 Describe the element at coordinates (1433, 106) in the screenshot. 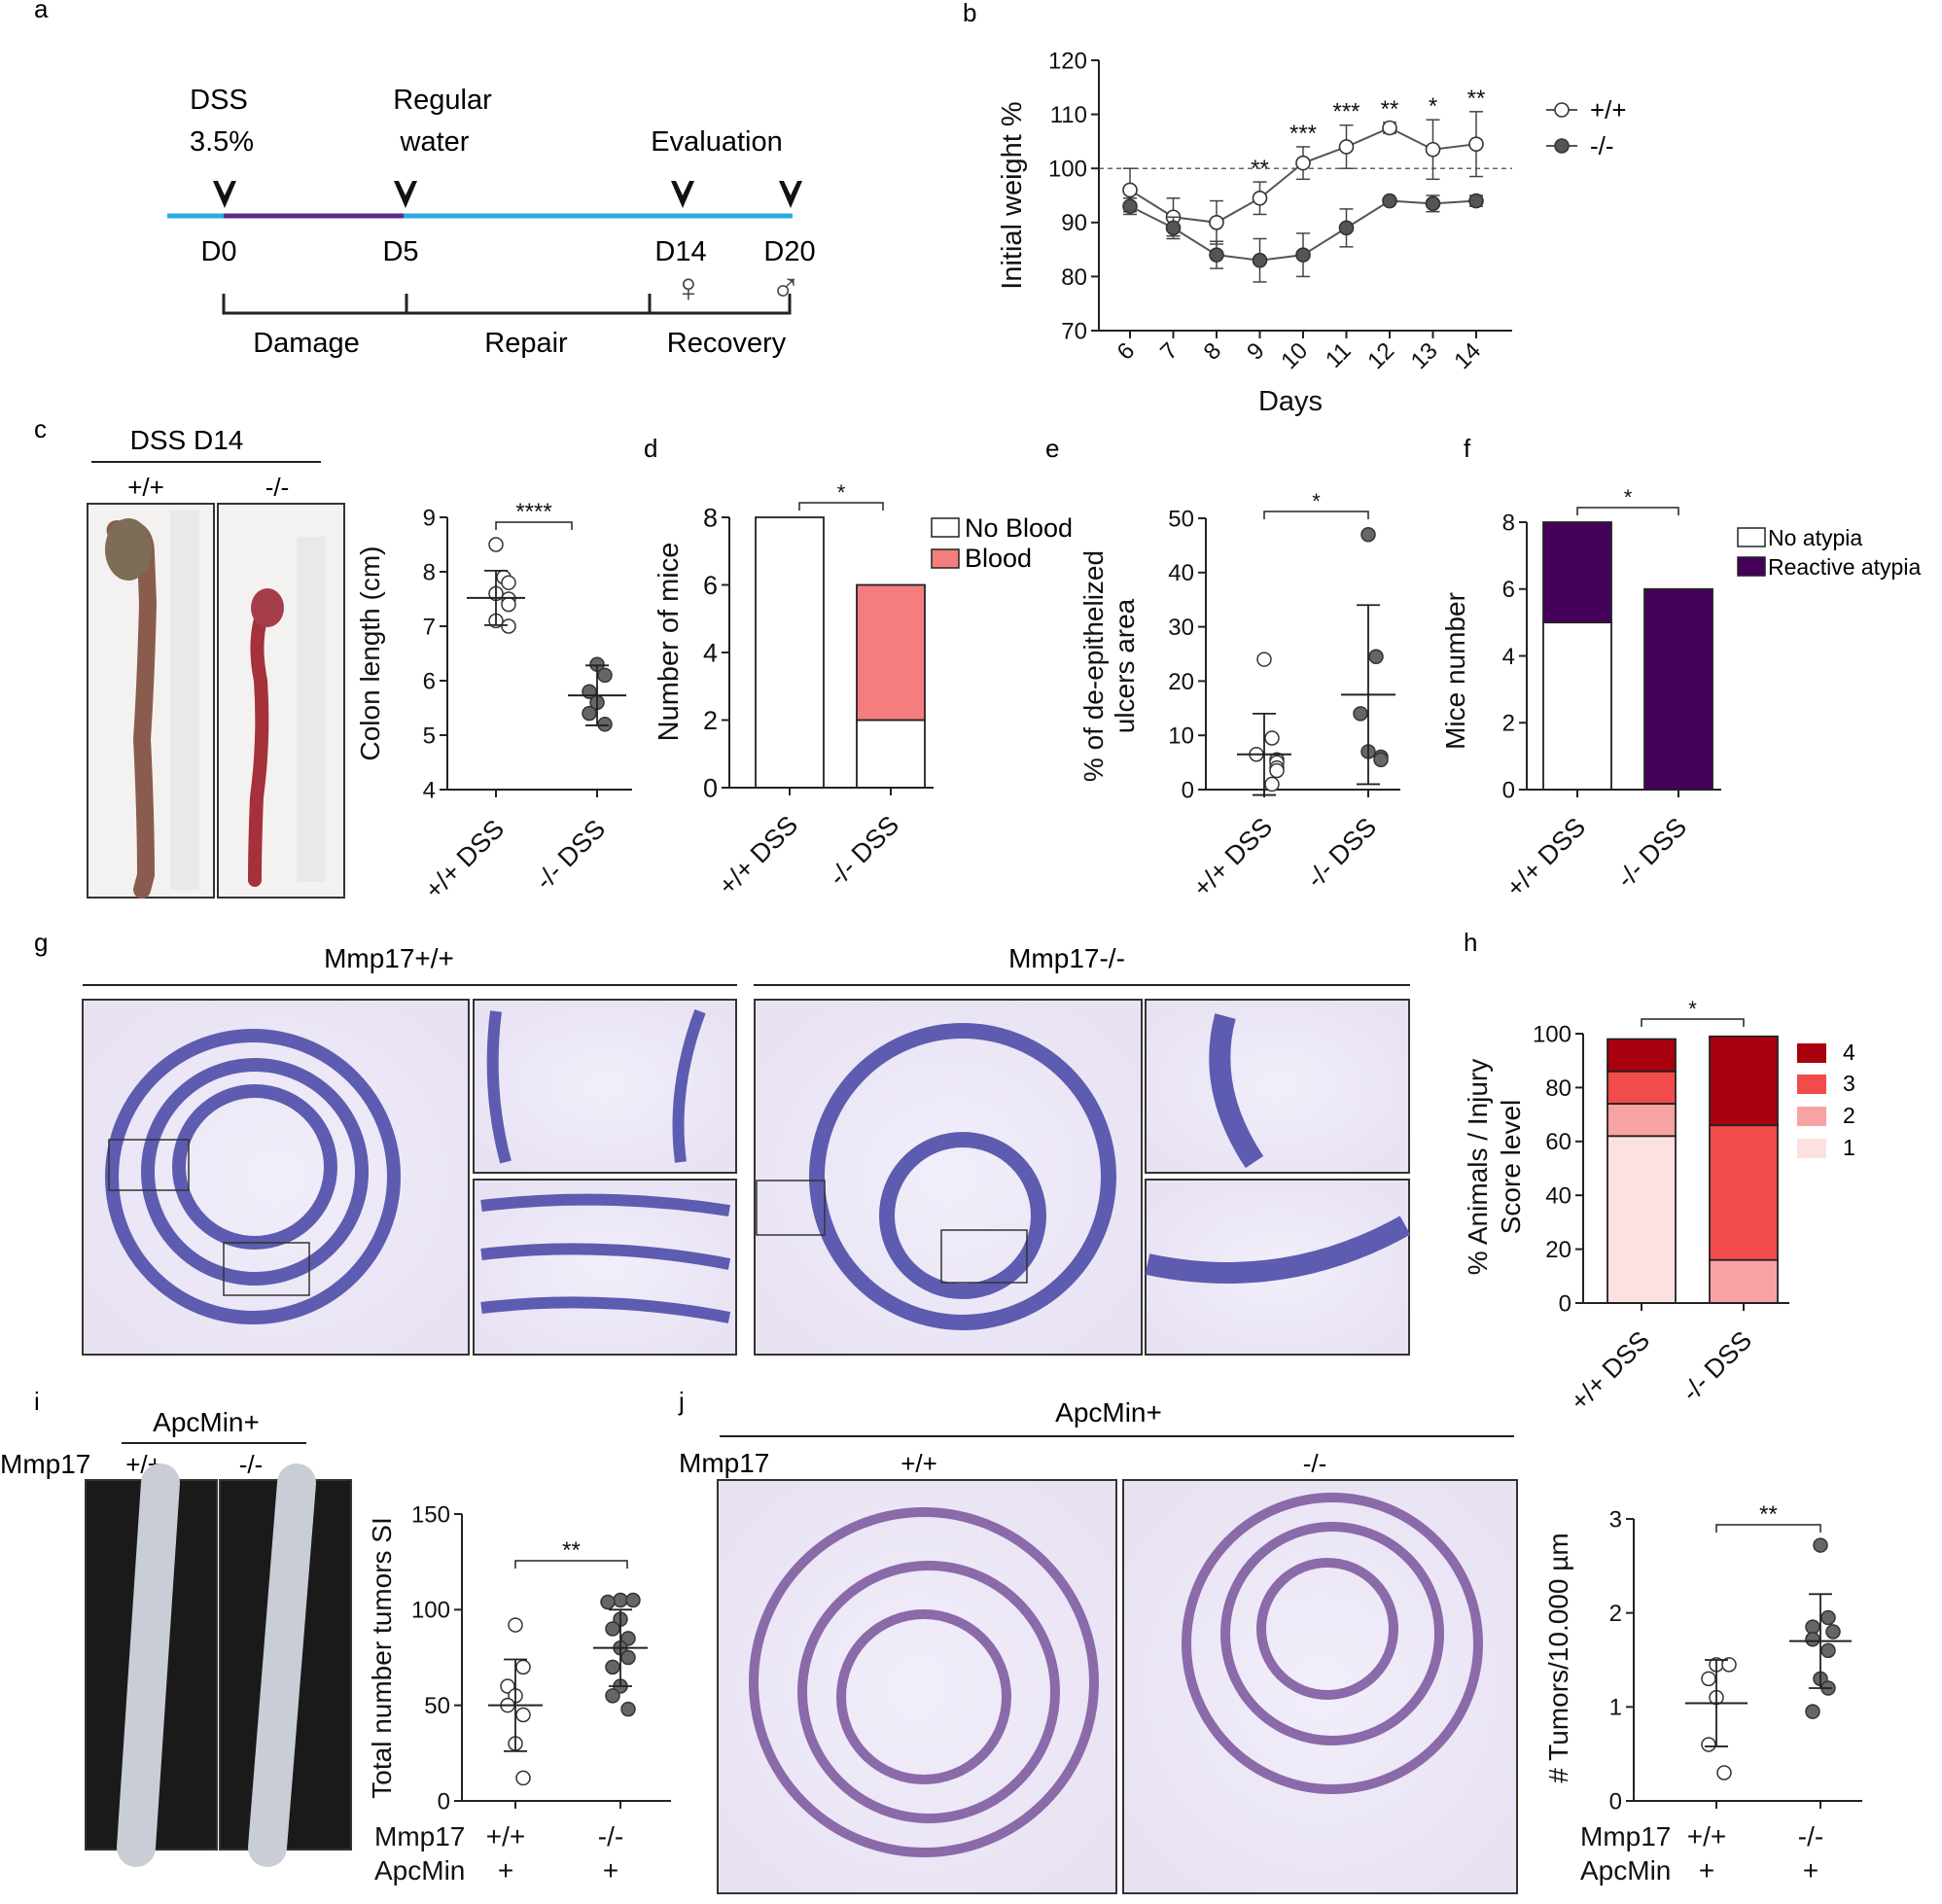

I see `chart-b-sig-label: *` at that location.